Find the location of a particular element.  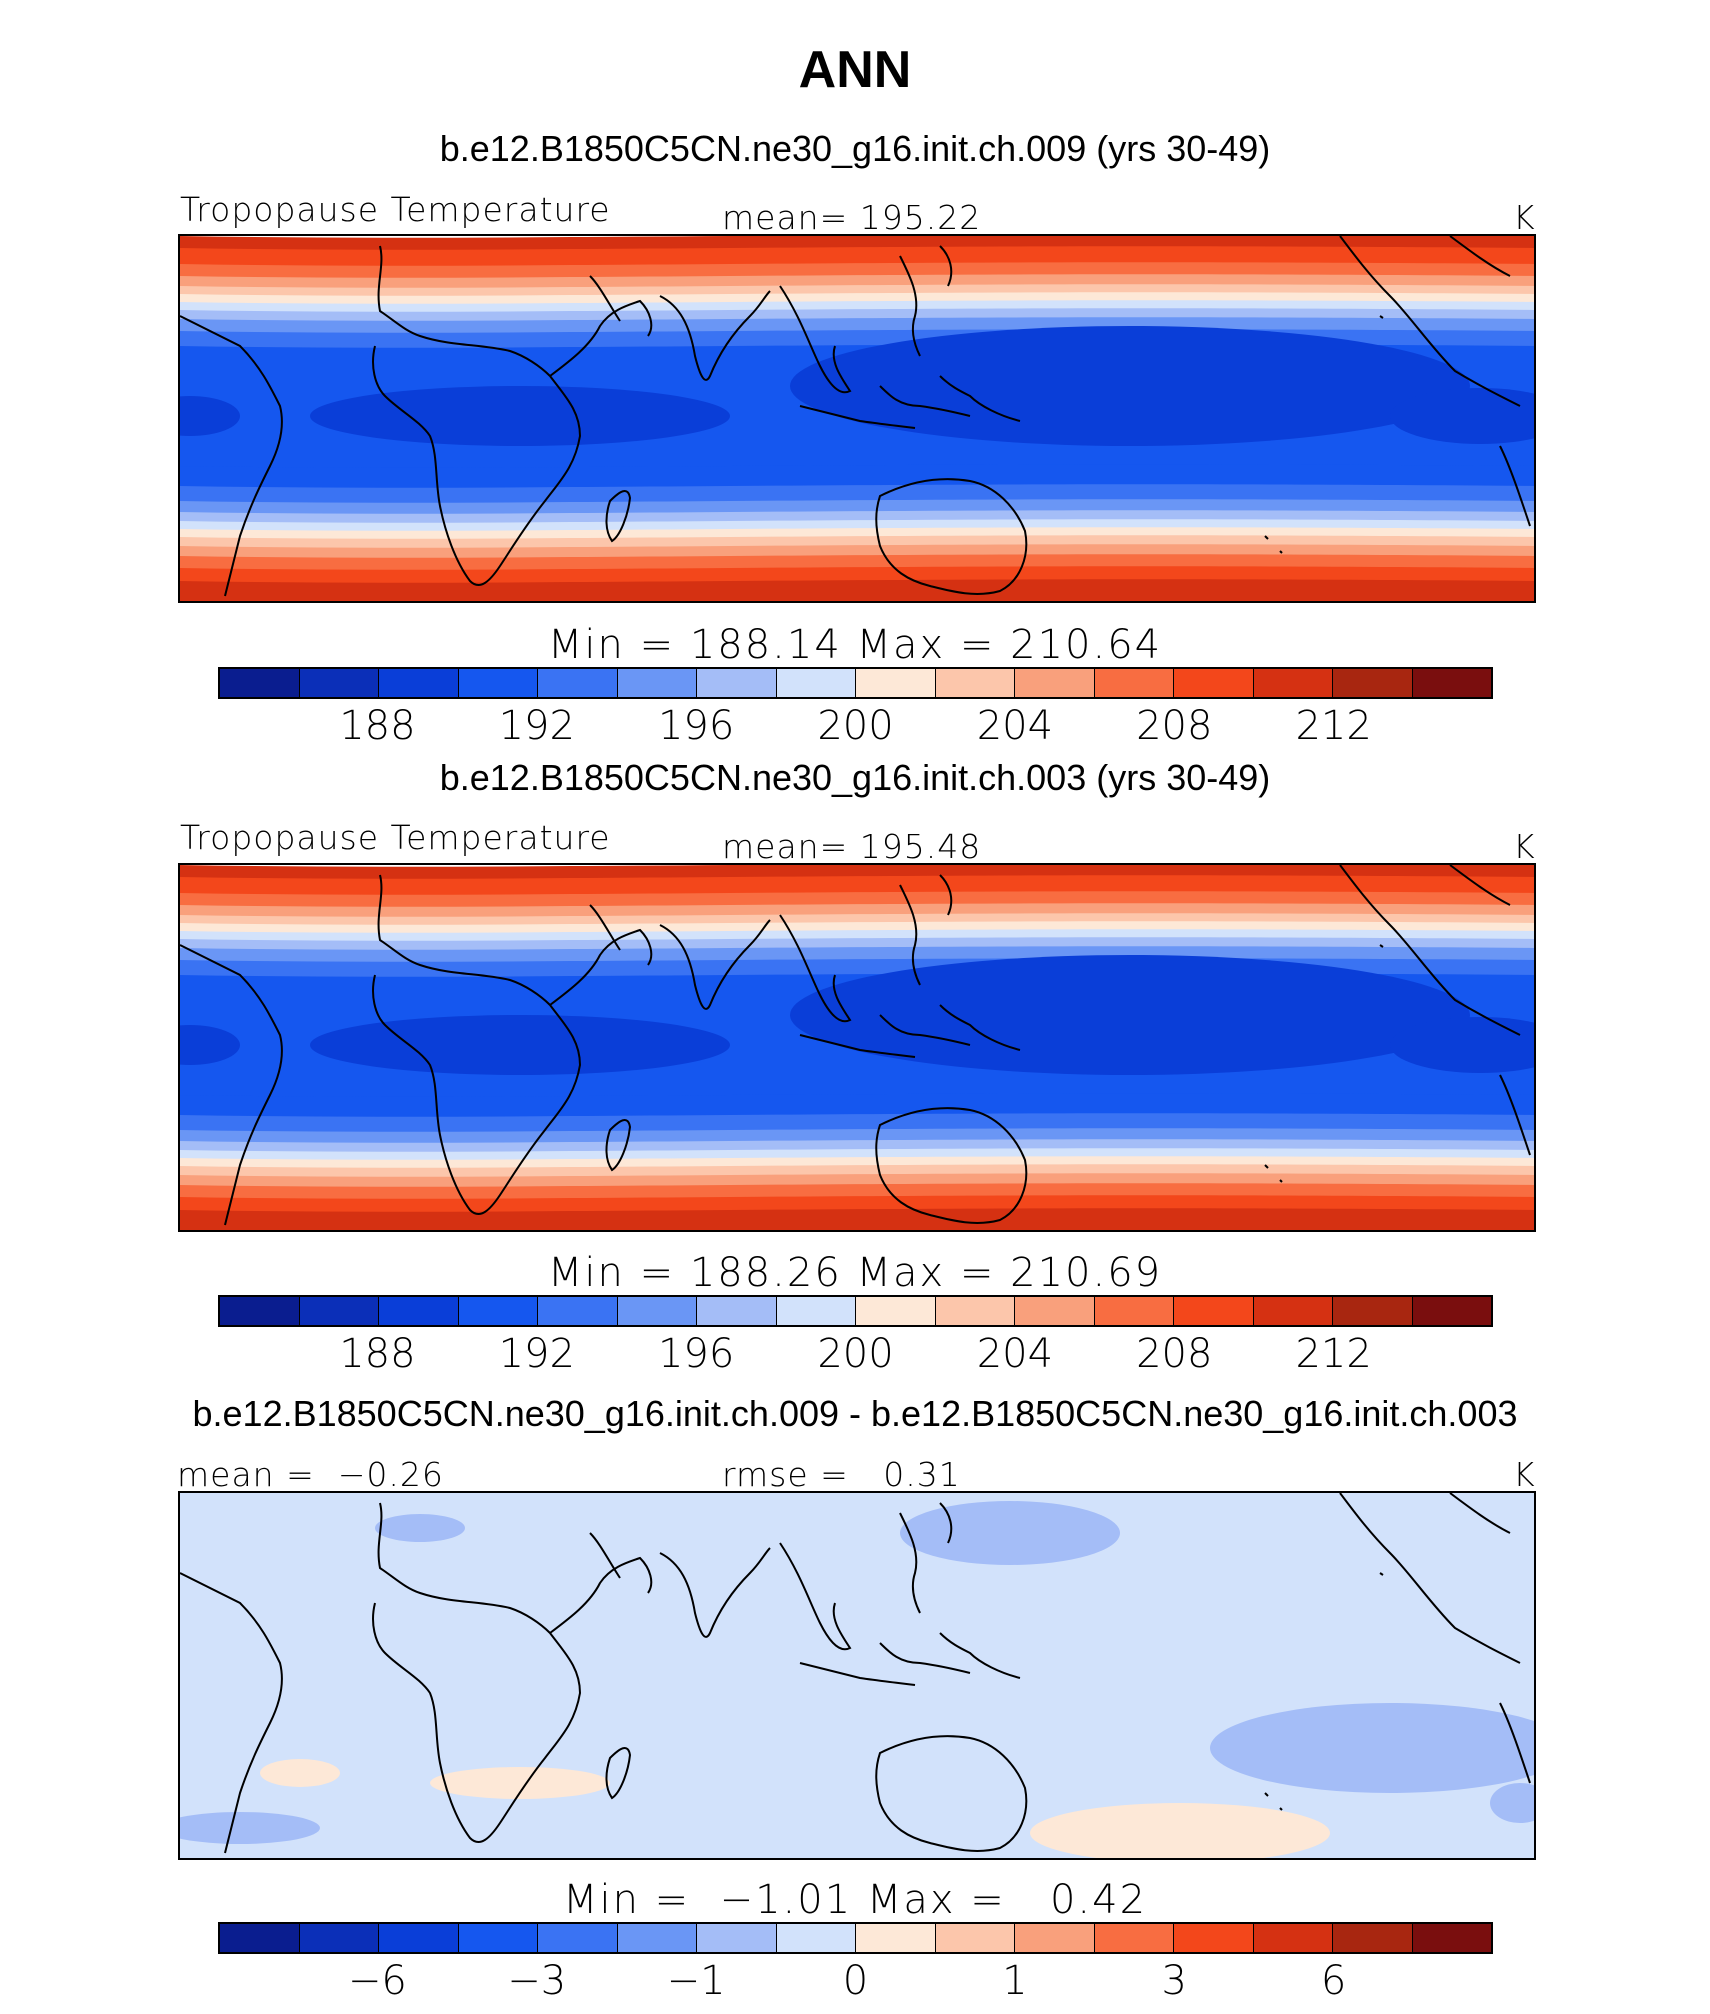

panel-3-min-value: −1.01 is located at coordinates (786, 1900).